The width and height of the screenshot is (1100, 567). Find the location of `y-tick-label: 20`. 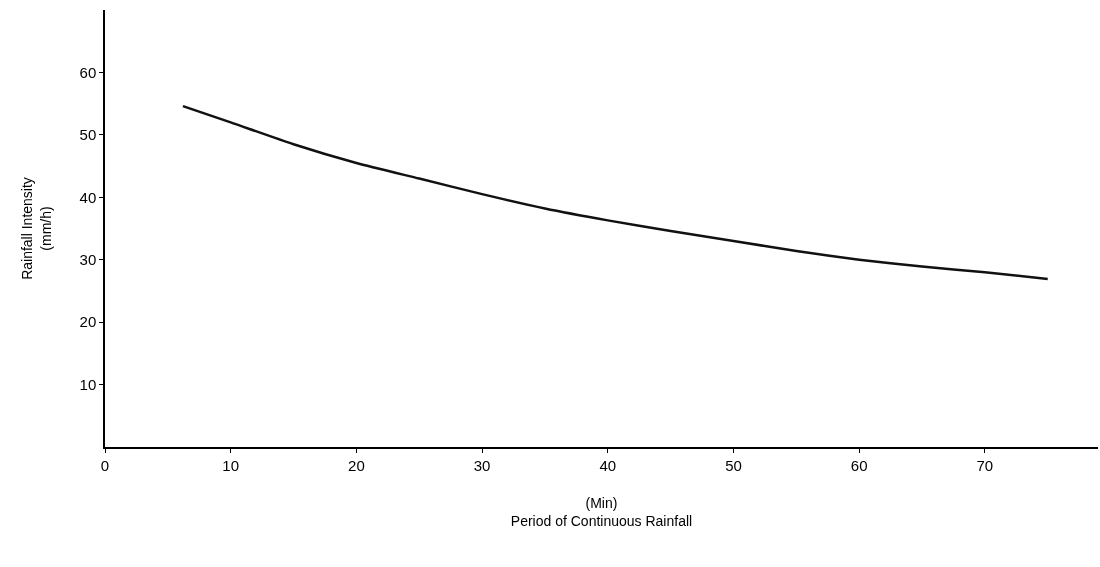

y-tick-label: 20 is located at coordinates (88, 322).